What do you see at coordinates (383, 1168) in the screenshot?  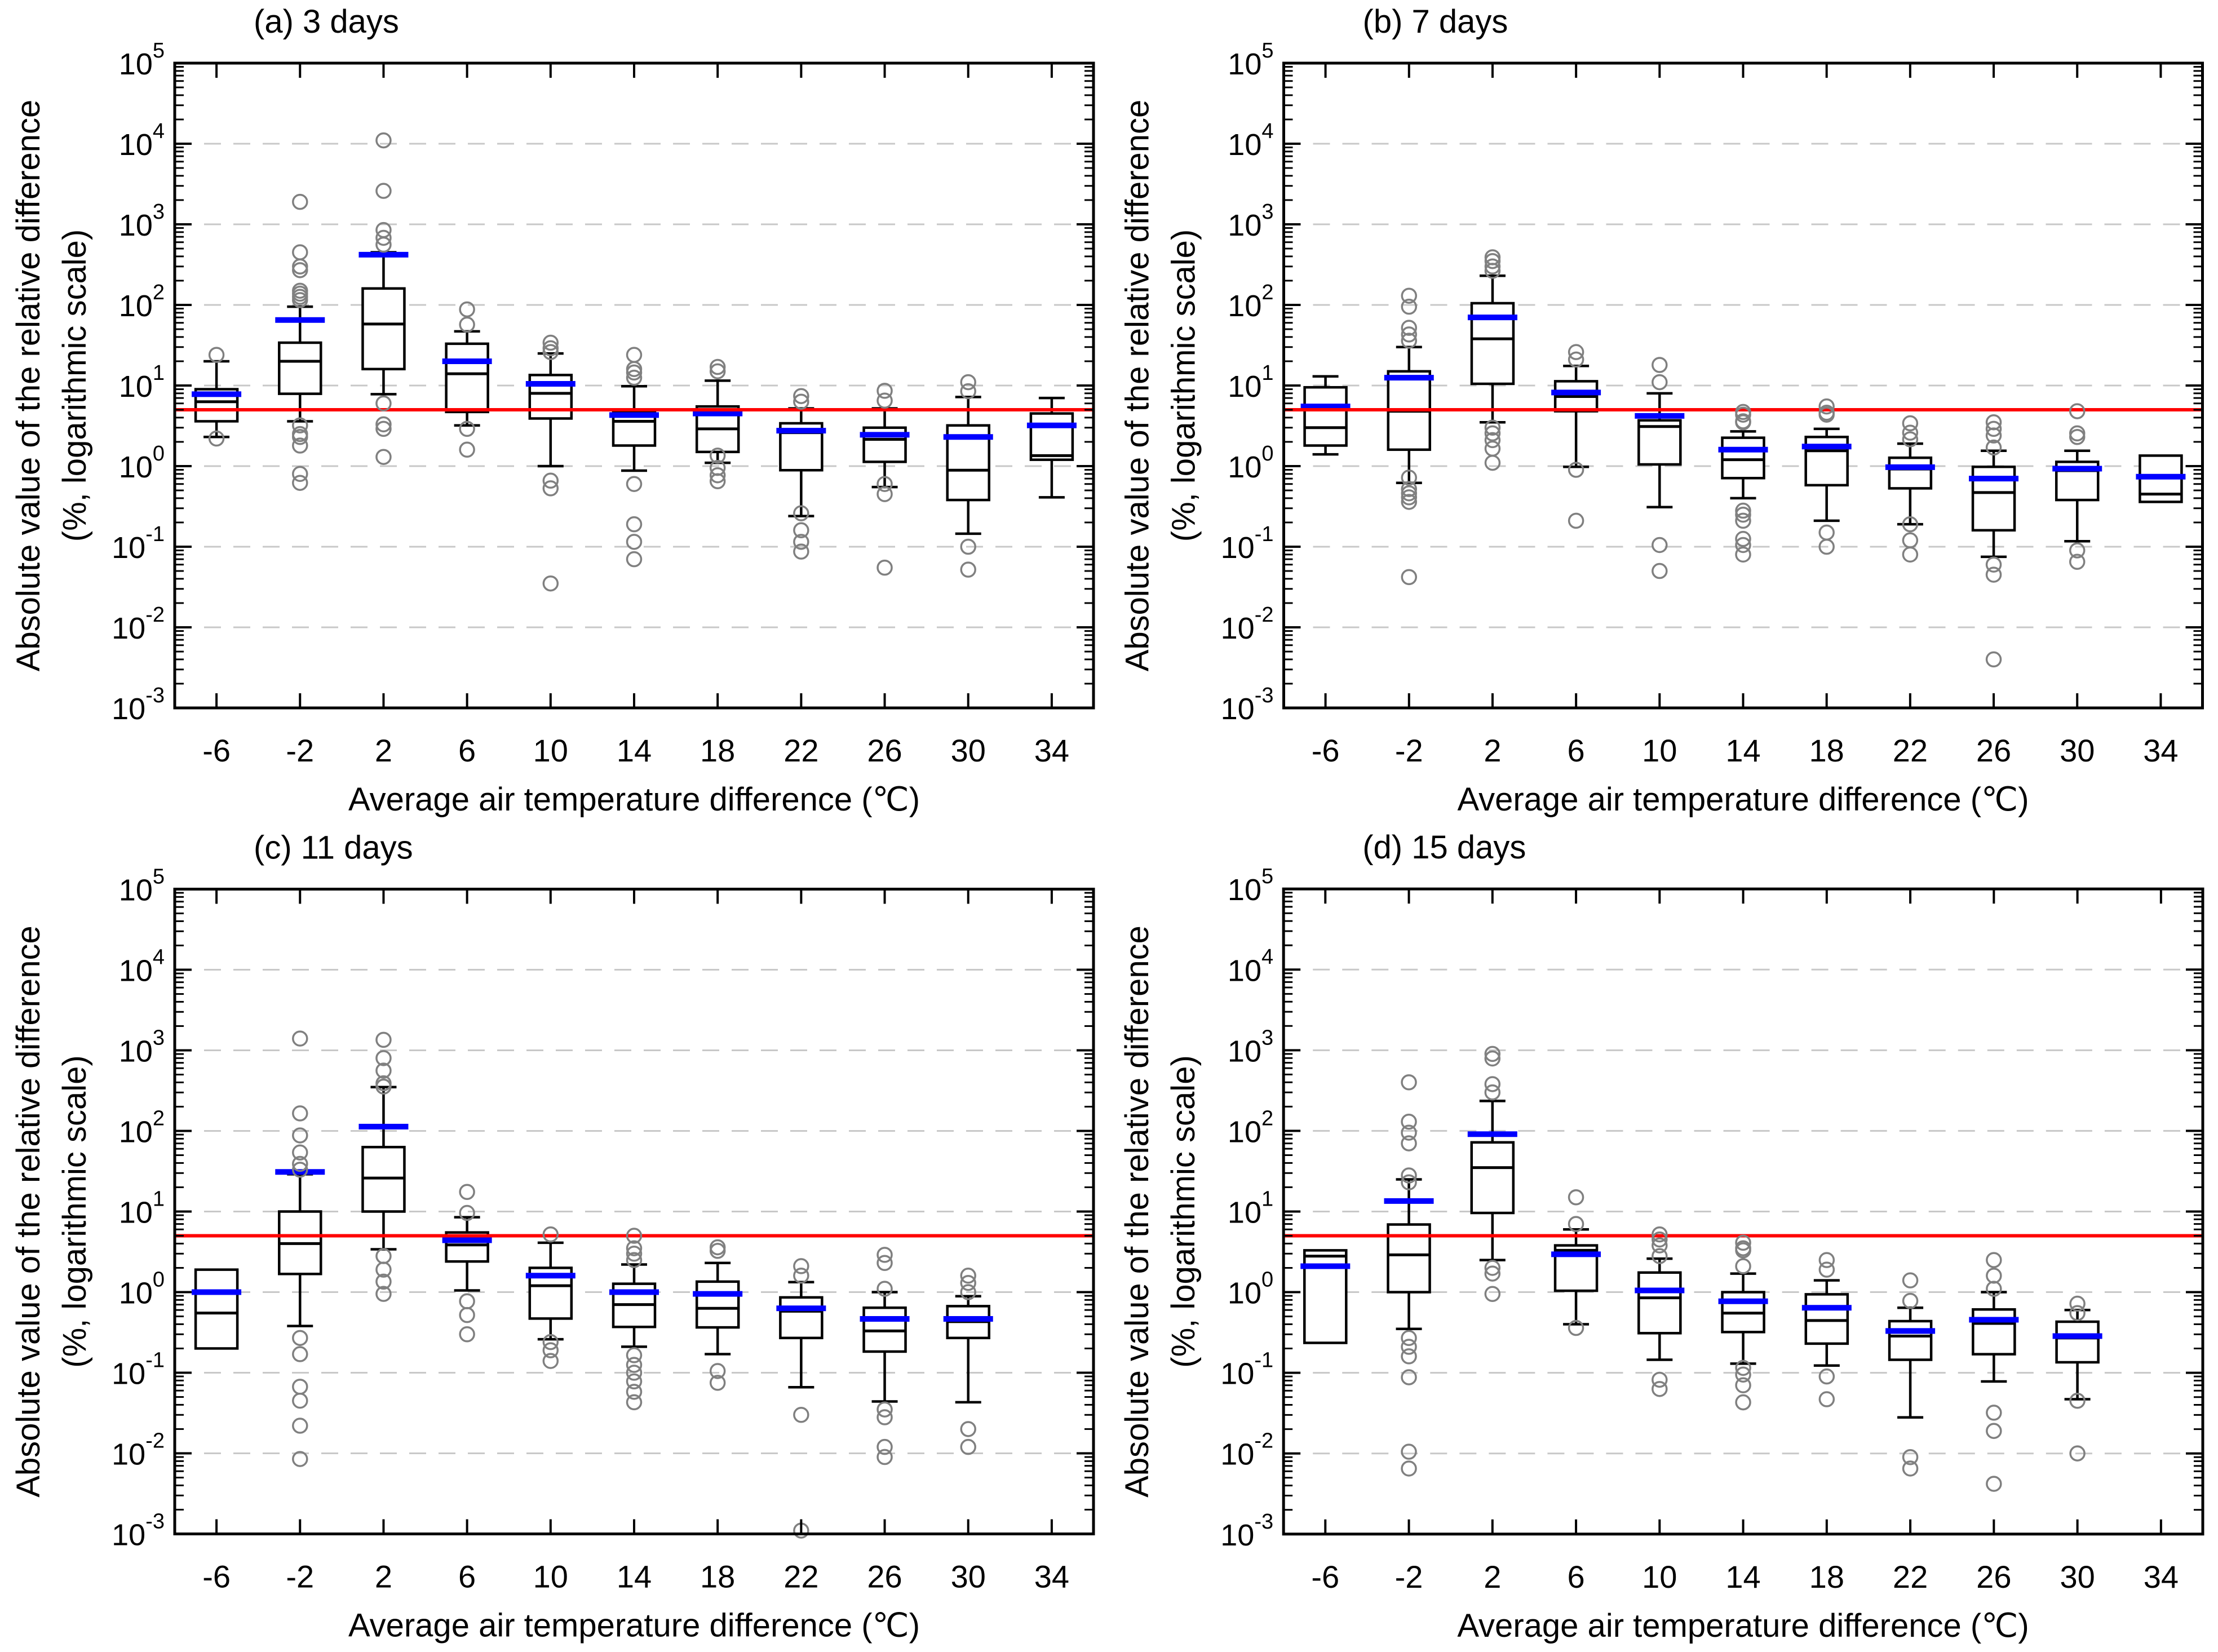 I see `box-group-x2` at bounding box center [383, 1168].